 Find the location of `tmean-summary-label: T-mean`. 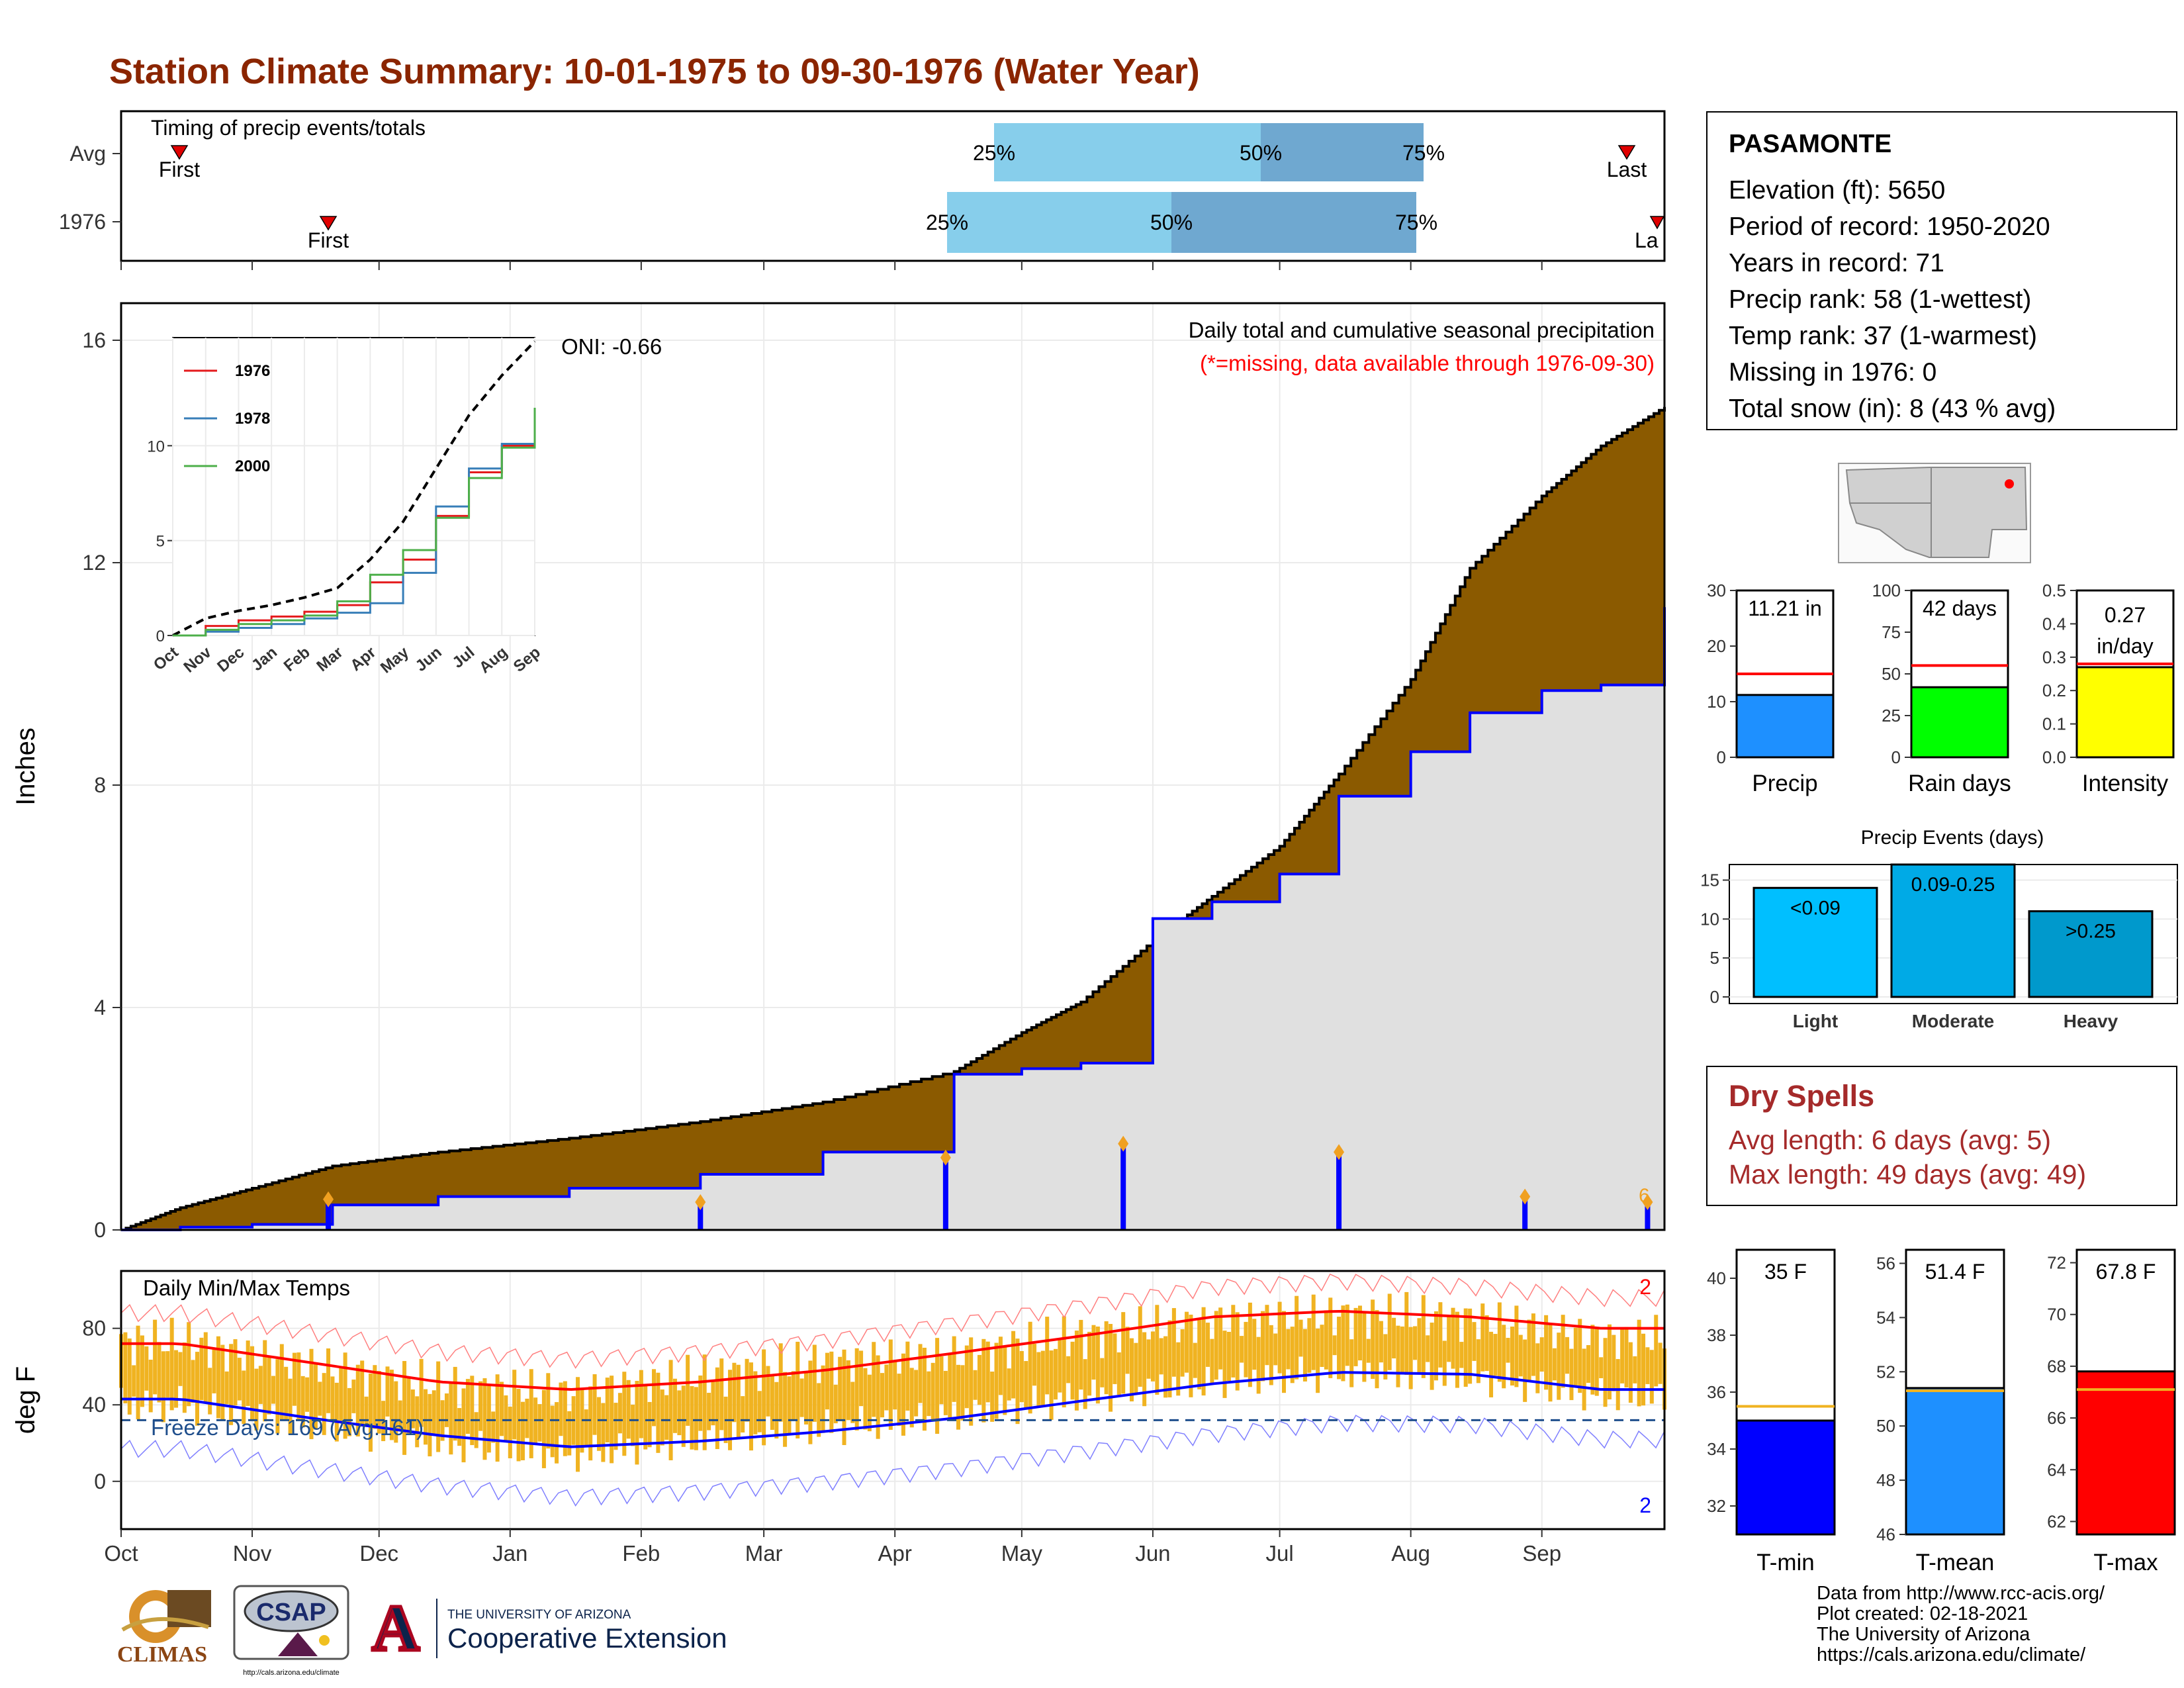

tmean-summary-label: T-mean is located at coordinates (1955, 1562).